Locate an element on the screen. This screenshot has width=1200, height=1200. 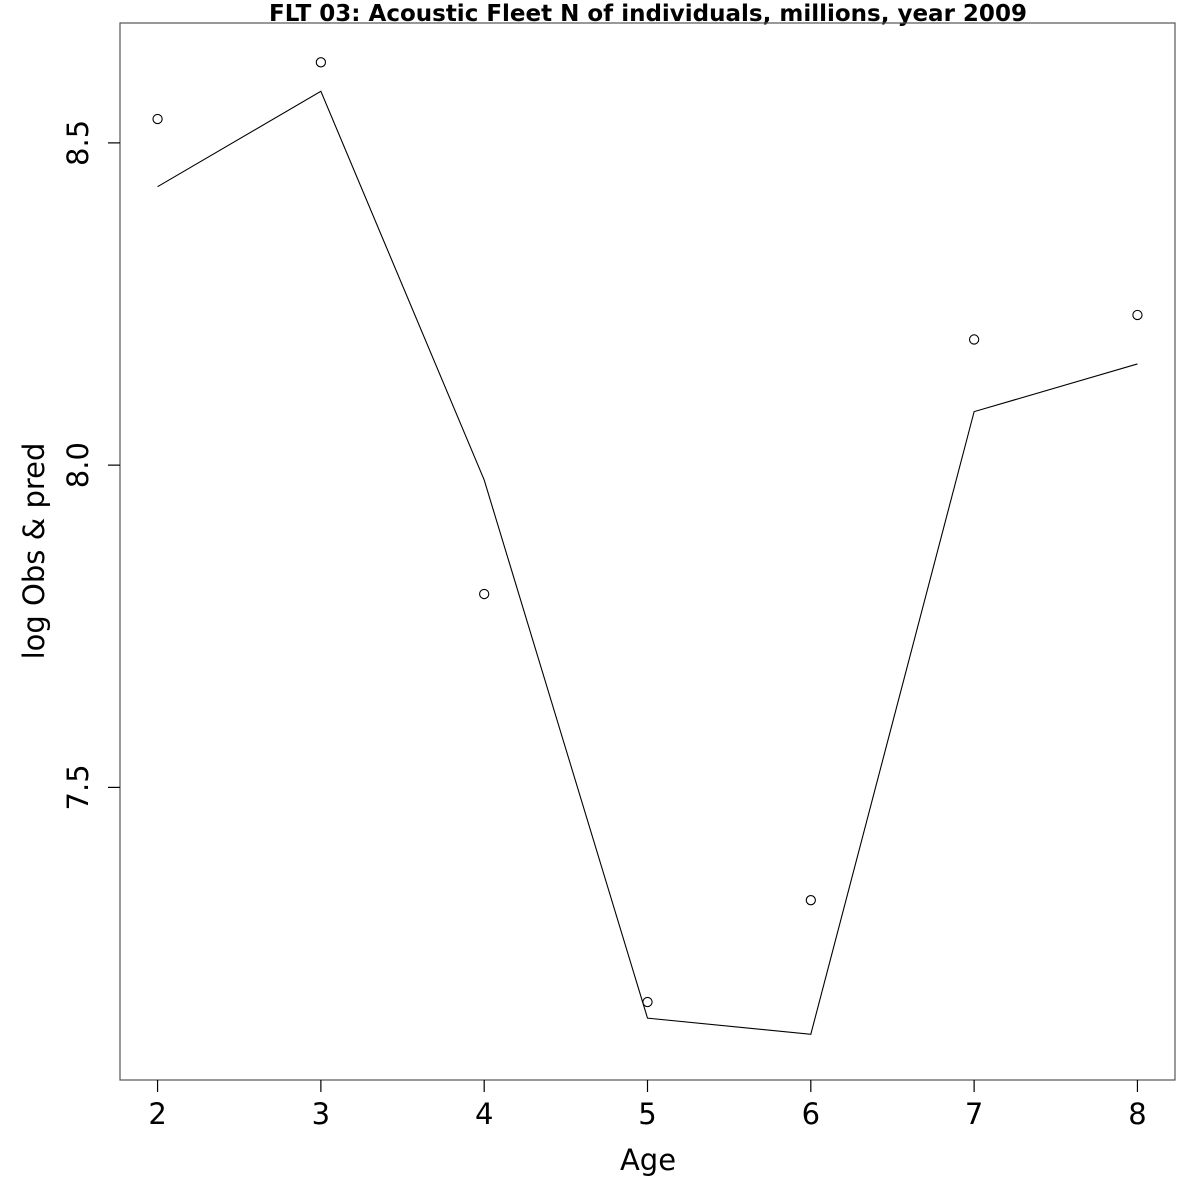
y-tick-label: 8.5 is located at coordinates (78, 143).